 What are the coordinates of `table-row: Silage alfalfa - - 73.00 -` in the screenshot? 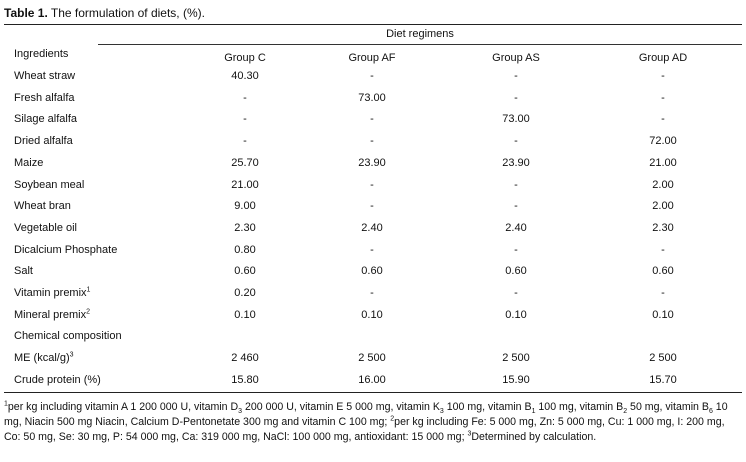 It's located at (373, 123).